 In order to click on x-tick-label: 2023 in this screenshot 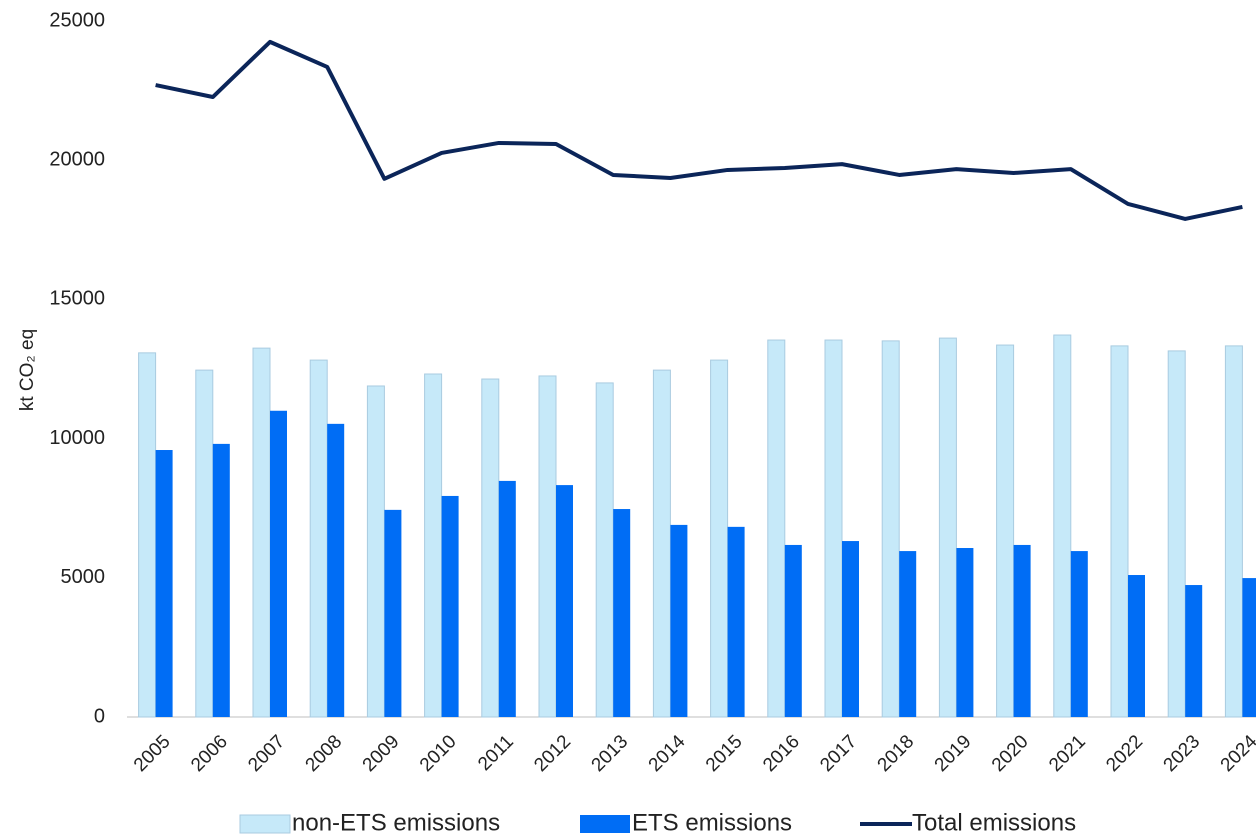, I will do `click(1182, 753)`.